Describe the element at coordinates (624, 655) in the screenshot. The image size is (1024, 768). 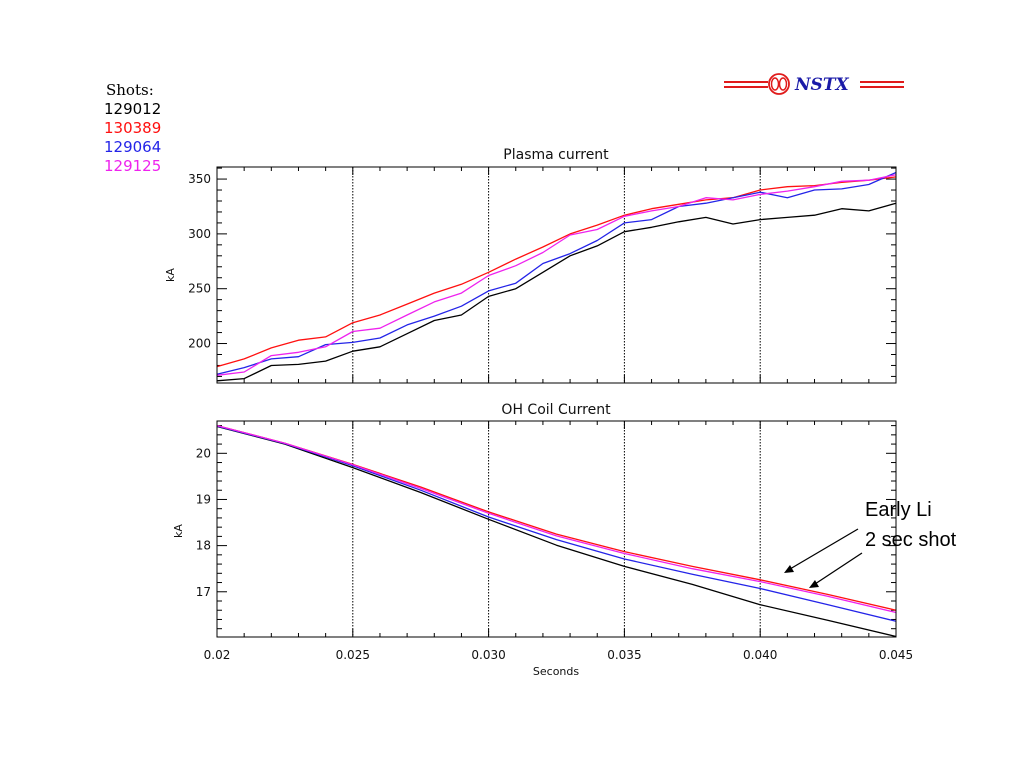
I see `x-tick-label: 0.035` at that location.